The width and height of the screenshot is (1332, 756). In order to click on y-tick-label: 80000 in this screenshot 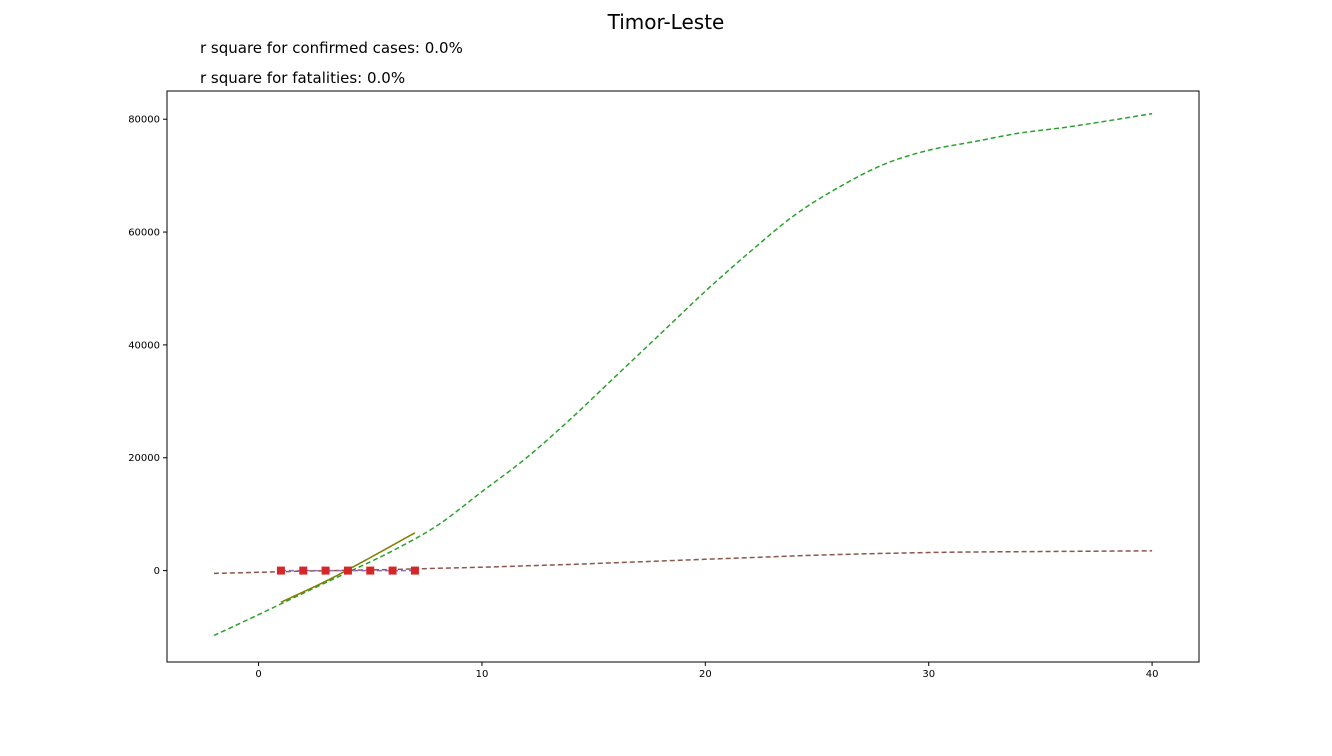, I will do `click(144, 120)`.